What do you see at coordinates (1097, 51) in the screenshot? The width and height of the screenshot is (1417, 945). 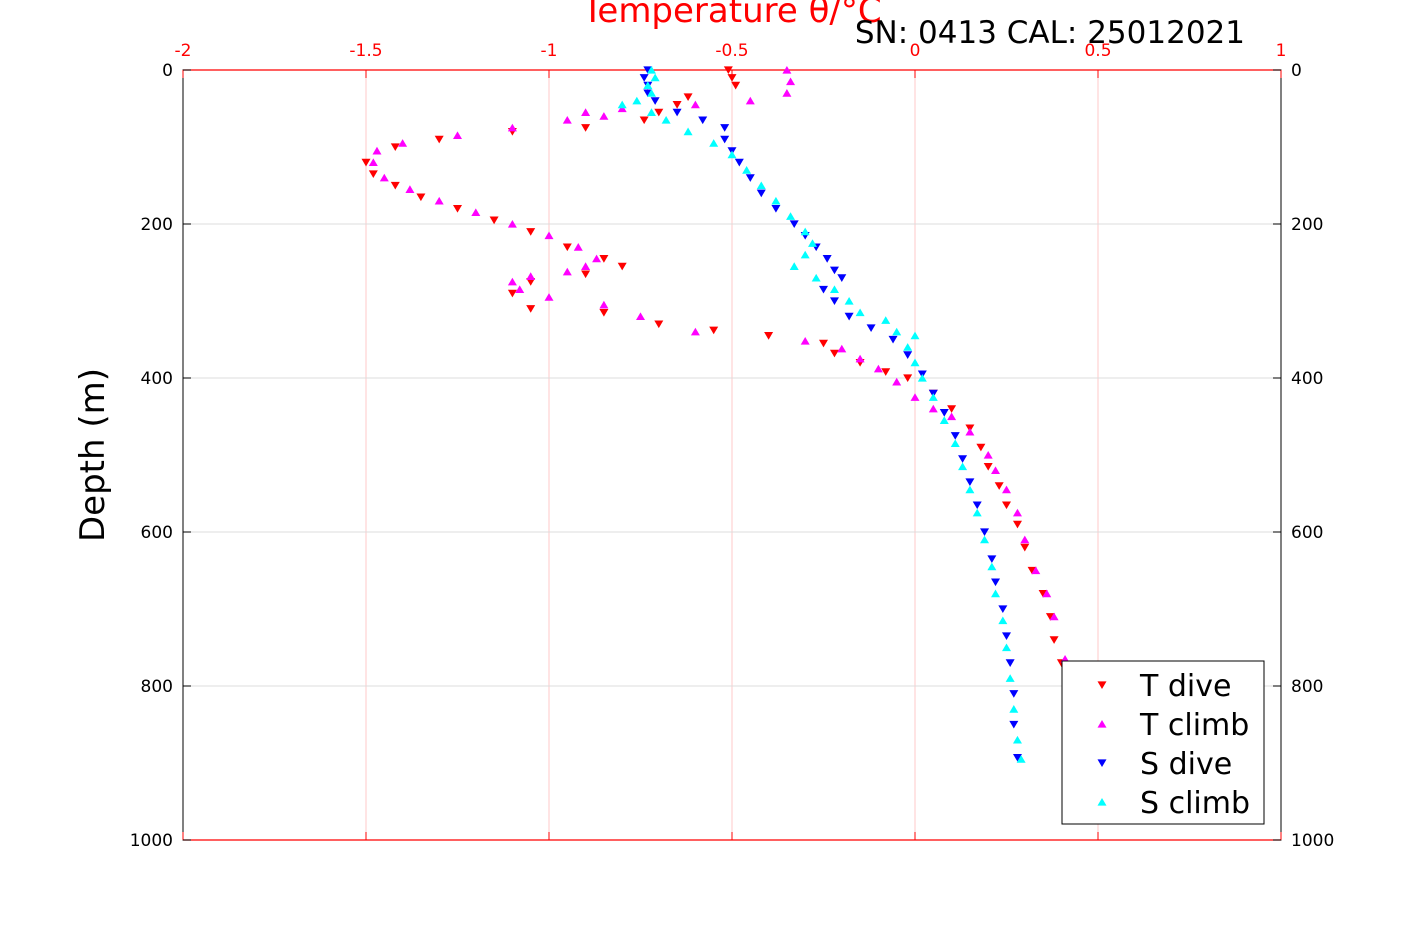 I see `x-tick-label: 0.5` at bounding box center [1097, 51].